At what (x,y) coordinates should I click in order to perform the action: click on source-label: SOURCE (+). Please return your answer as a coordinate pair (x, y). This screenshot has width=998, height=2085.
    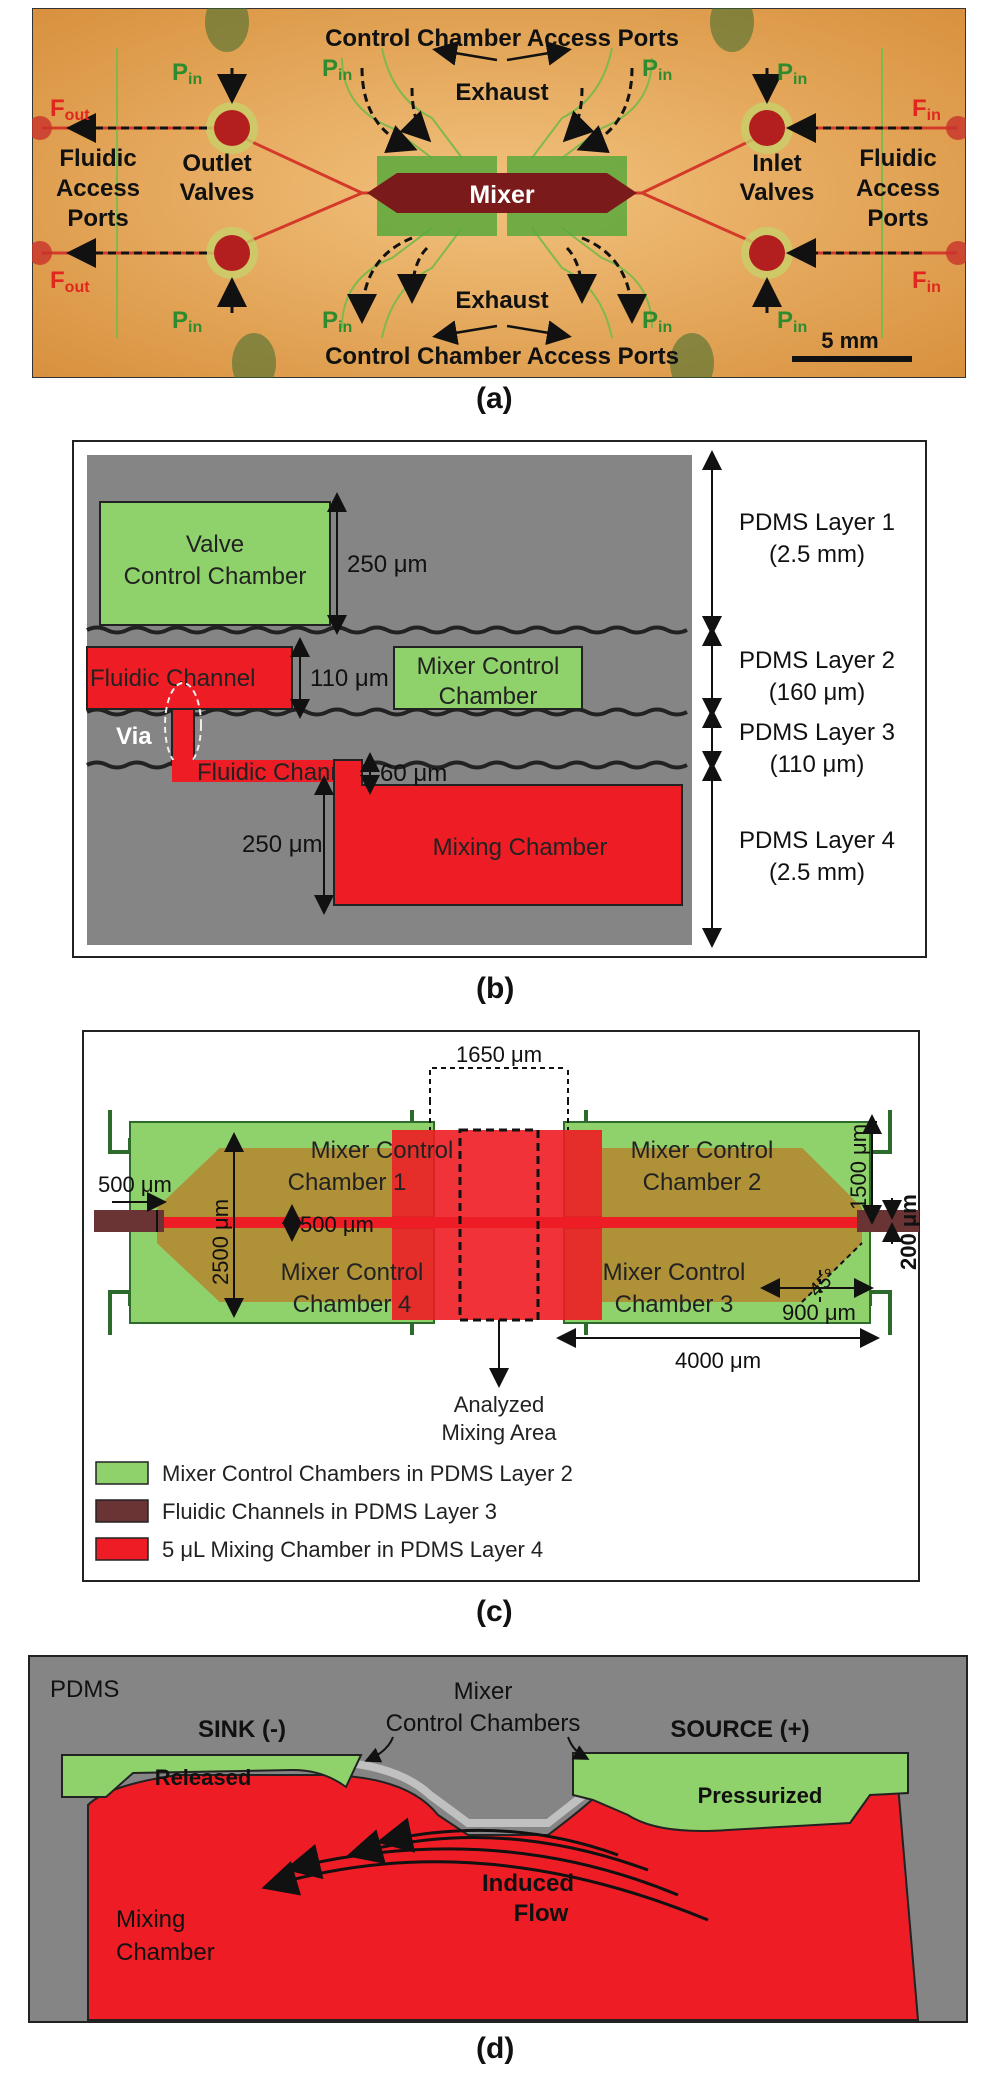
    Looking at the image, I should click on (739, 1729).